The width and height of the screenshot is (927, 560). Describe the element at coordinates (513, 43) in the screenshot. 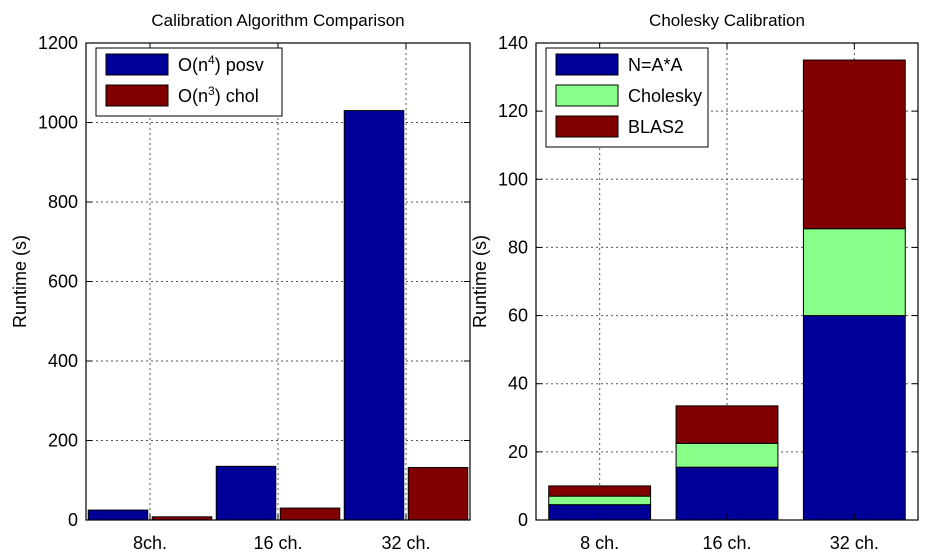

I see `y-tick-label: 140` at that location.